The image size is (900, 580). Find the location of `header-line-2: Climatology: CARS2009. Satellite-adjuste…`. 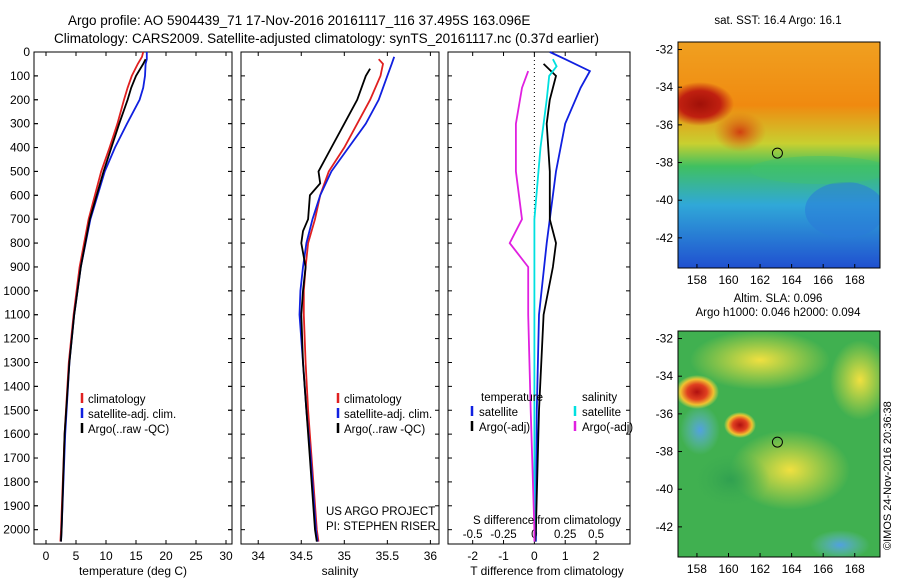

header-line-2: Climatology: CARS2009. Satellite-adjuste… is located at coordinates (326, 38).